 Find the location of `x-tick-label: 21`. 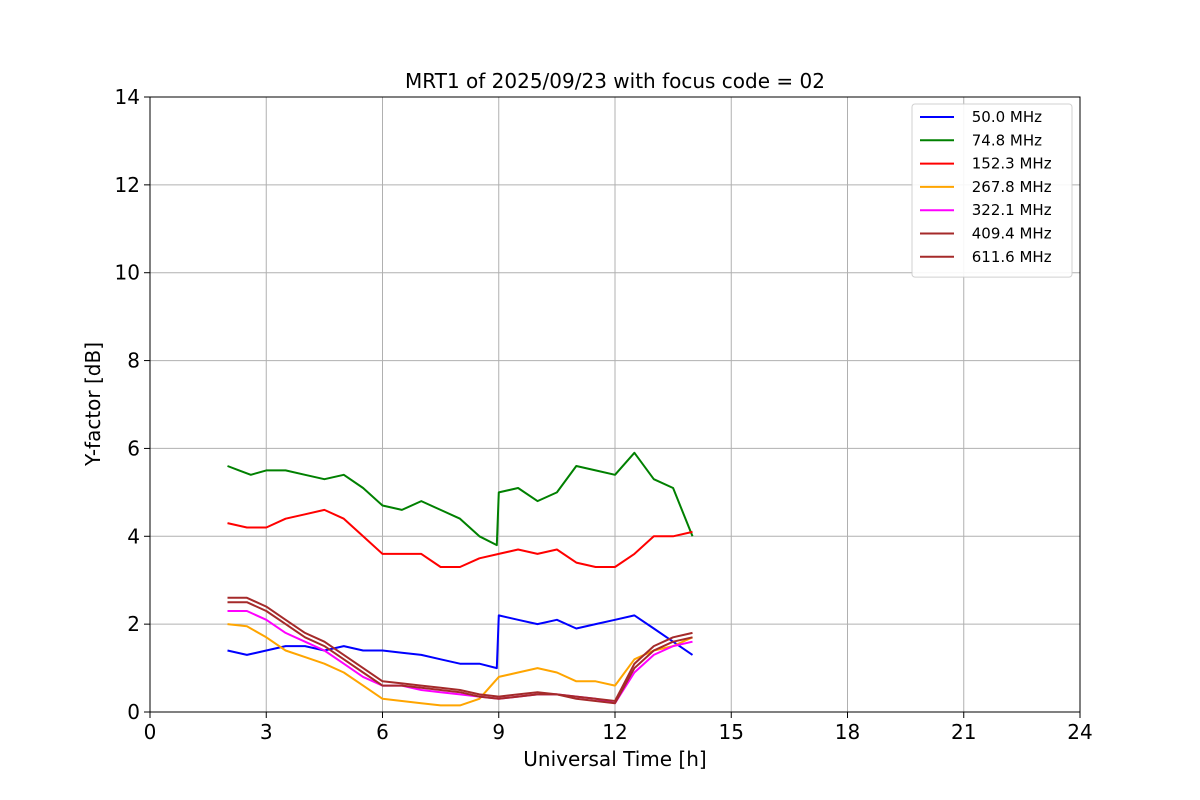

x-tick-label: 21 is located at coordinates (963, 732).